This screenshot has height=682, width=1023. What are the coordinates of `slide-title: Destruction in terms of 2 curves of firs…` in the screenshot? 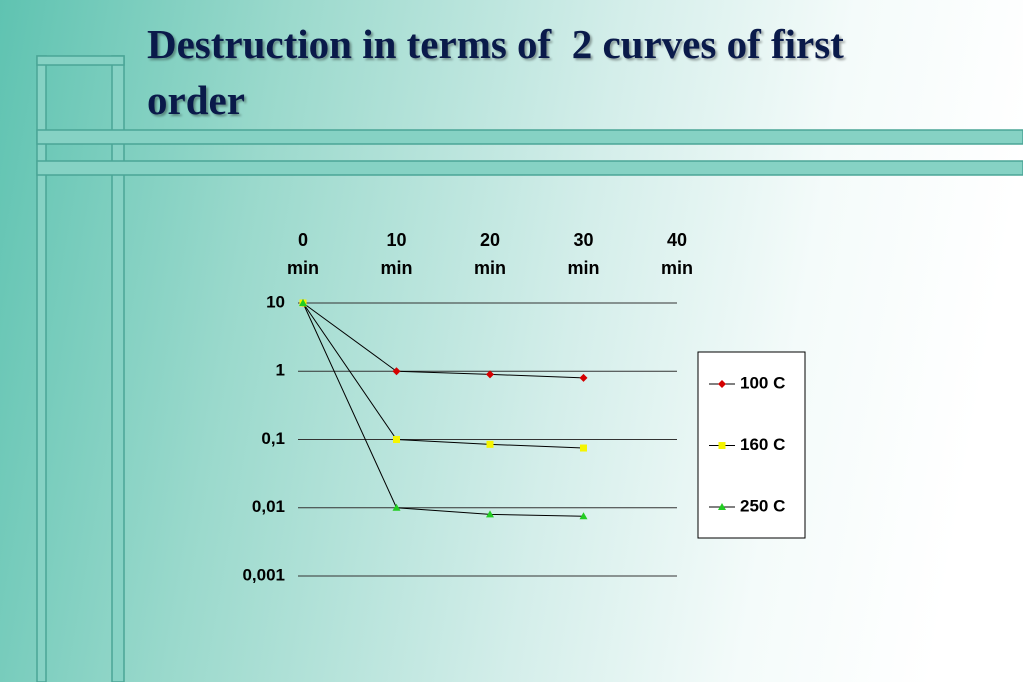 It's located at (501, 72).